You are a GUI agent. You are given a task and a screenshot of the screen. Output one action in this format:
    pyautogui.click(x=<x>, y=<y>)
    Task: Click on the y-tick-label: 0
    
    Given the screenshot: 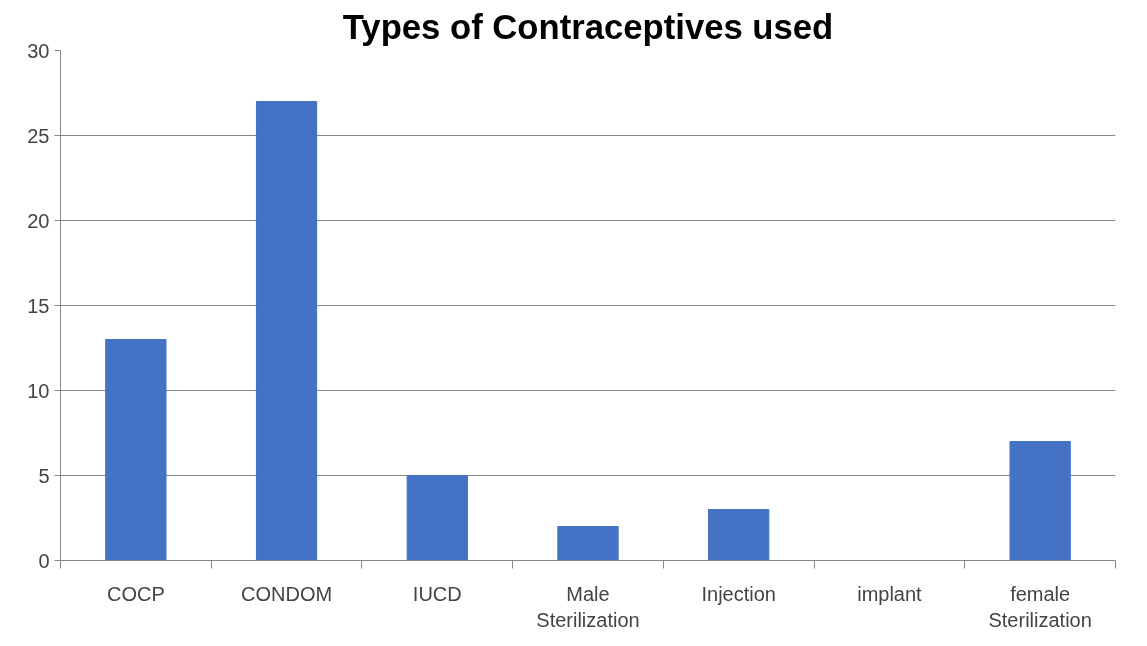 What is the action you would take?
    pyautogui.click(x=44, y=560)
    